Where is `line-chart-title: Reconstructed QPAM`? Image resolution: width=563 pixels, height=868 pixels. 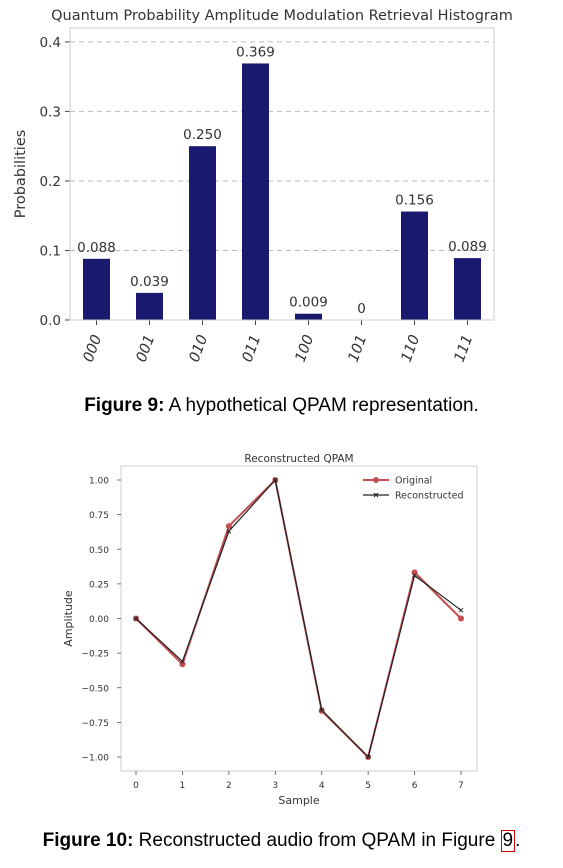 line-chart-title: Reconstructed QPAM is located at coordinates (298, 459).